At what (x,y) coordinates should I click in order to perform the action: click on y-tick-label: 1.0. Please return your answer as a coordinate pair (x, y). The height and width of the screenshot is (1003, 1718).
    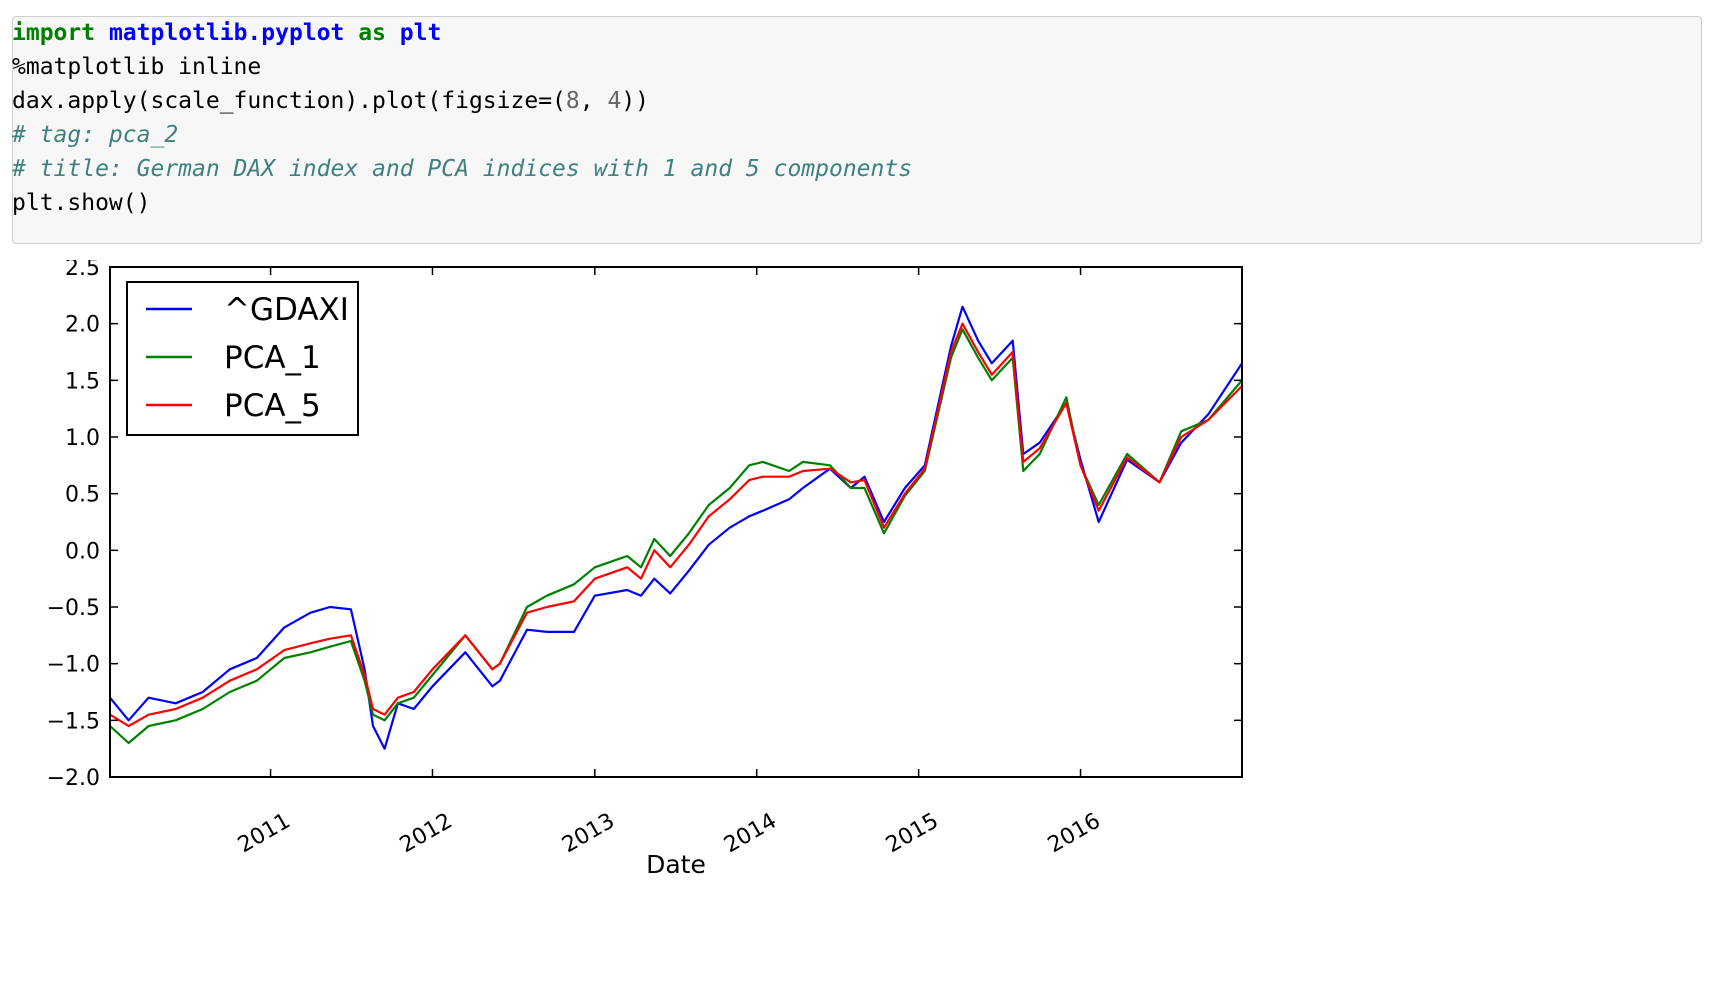
    Looking at the image, I should click on (82, 438).